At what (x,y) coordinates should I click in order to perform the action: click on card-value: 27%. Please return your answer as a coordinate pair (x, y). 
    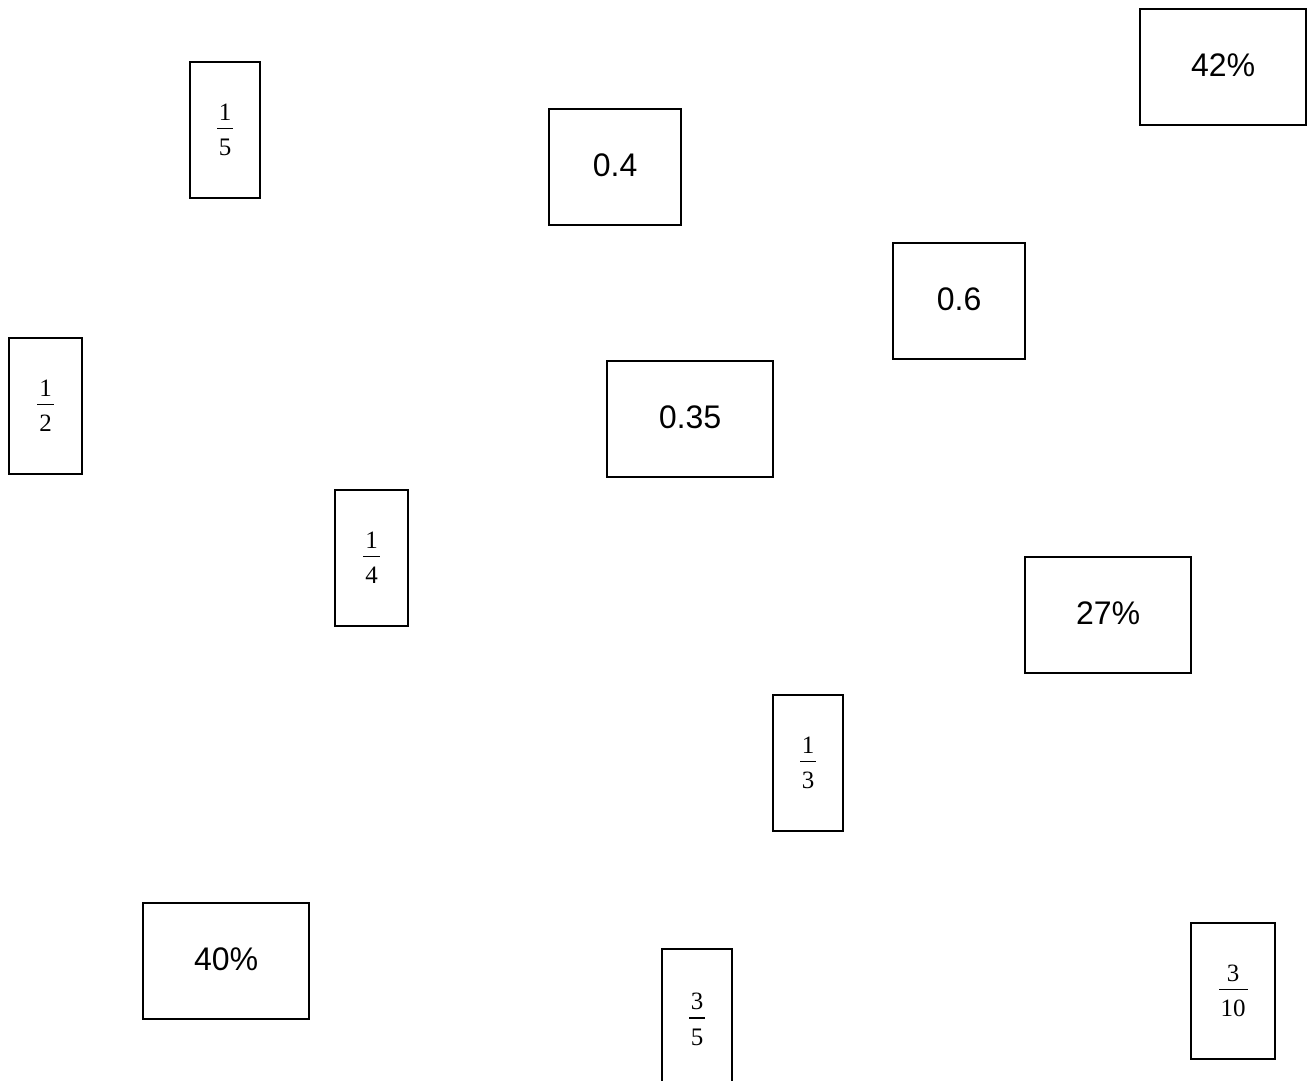
    Looking at the image, I should click on (1108, 613).